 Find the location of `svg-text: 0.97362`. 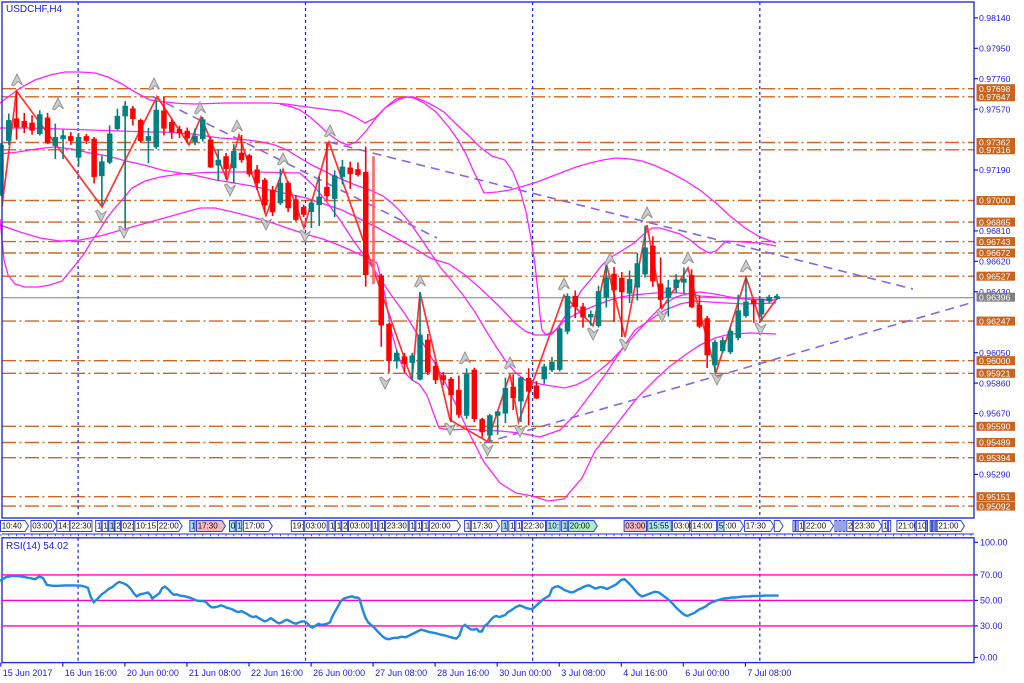

svg-text: 0.97362 is located at coordinates (995, 143).